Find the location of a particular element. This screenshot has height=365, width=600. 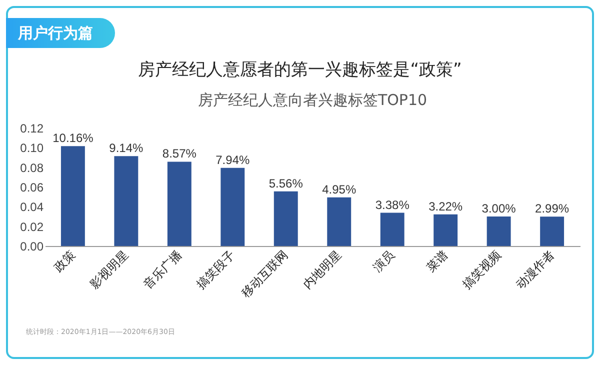

x-tick-label: 搞笑段子 is located at coordinates (216, 270).